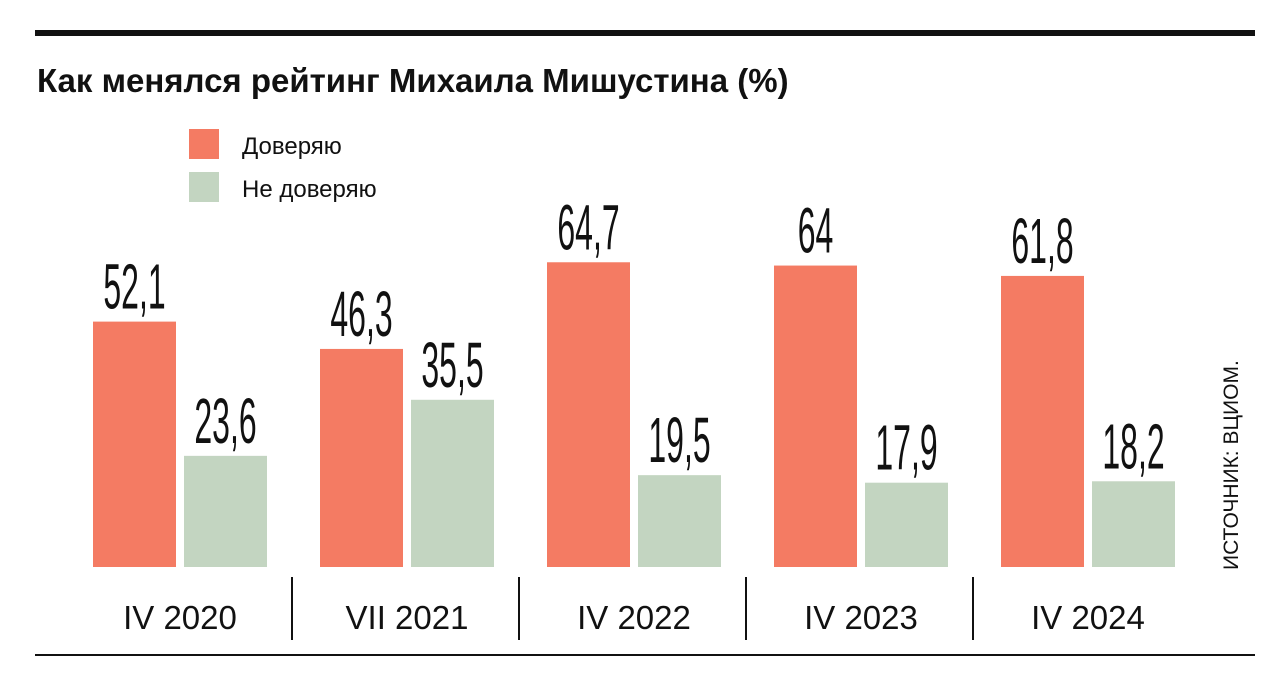 This screenshot has width=1280, height=676. I want to click on top-rule, so click(645, 33).